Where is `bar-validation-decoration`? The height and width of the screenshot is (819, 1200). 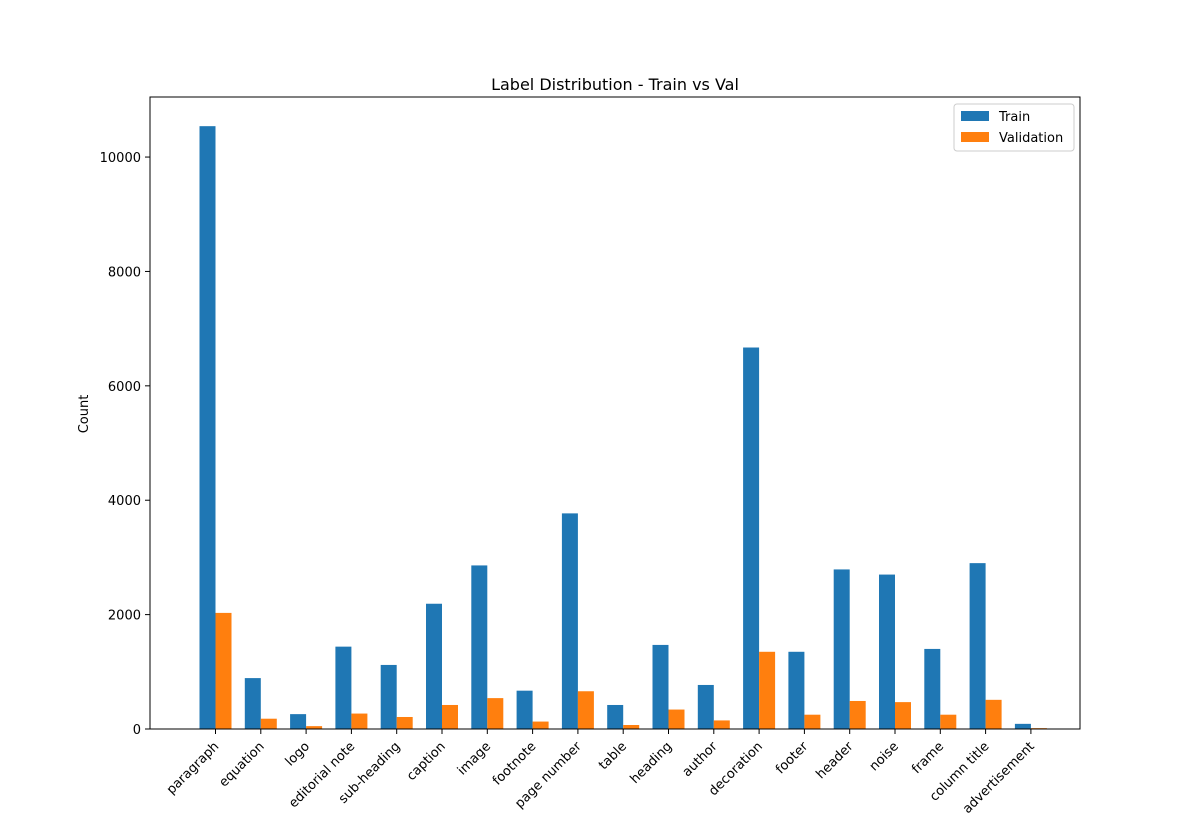 bar-validation-decoration is located at coordinates (767, 690).